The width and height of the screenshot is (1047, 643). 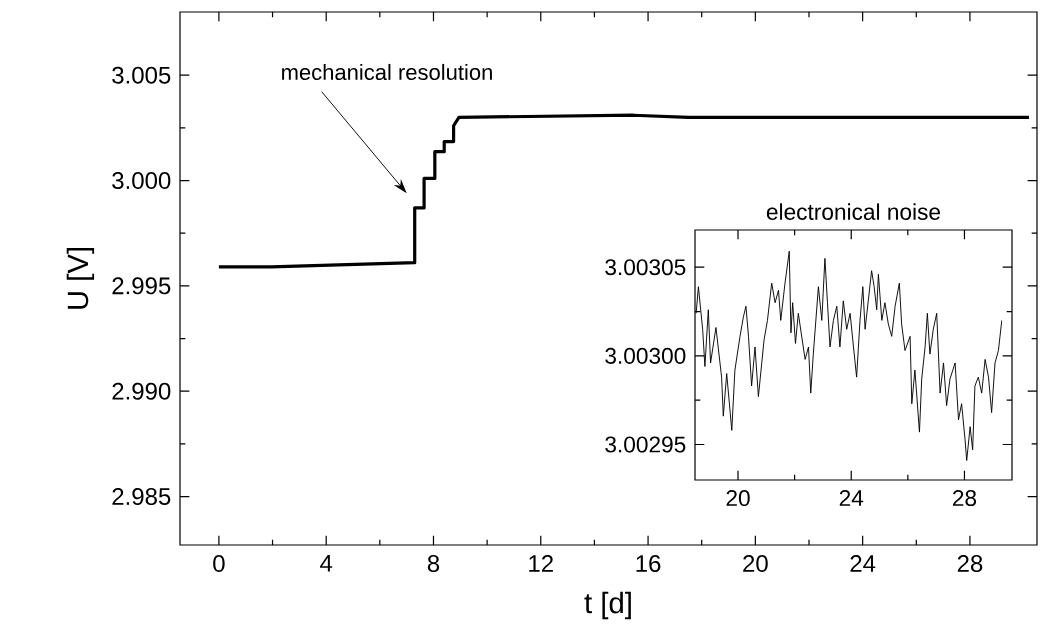 What do you see at coordinates (80, 278) in the screenshot?
I see `y-axis-title: U [V]` at bounding box center [80, 278].